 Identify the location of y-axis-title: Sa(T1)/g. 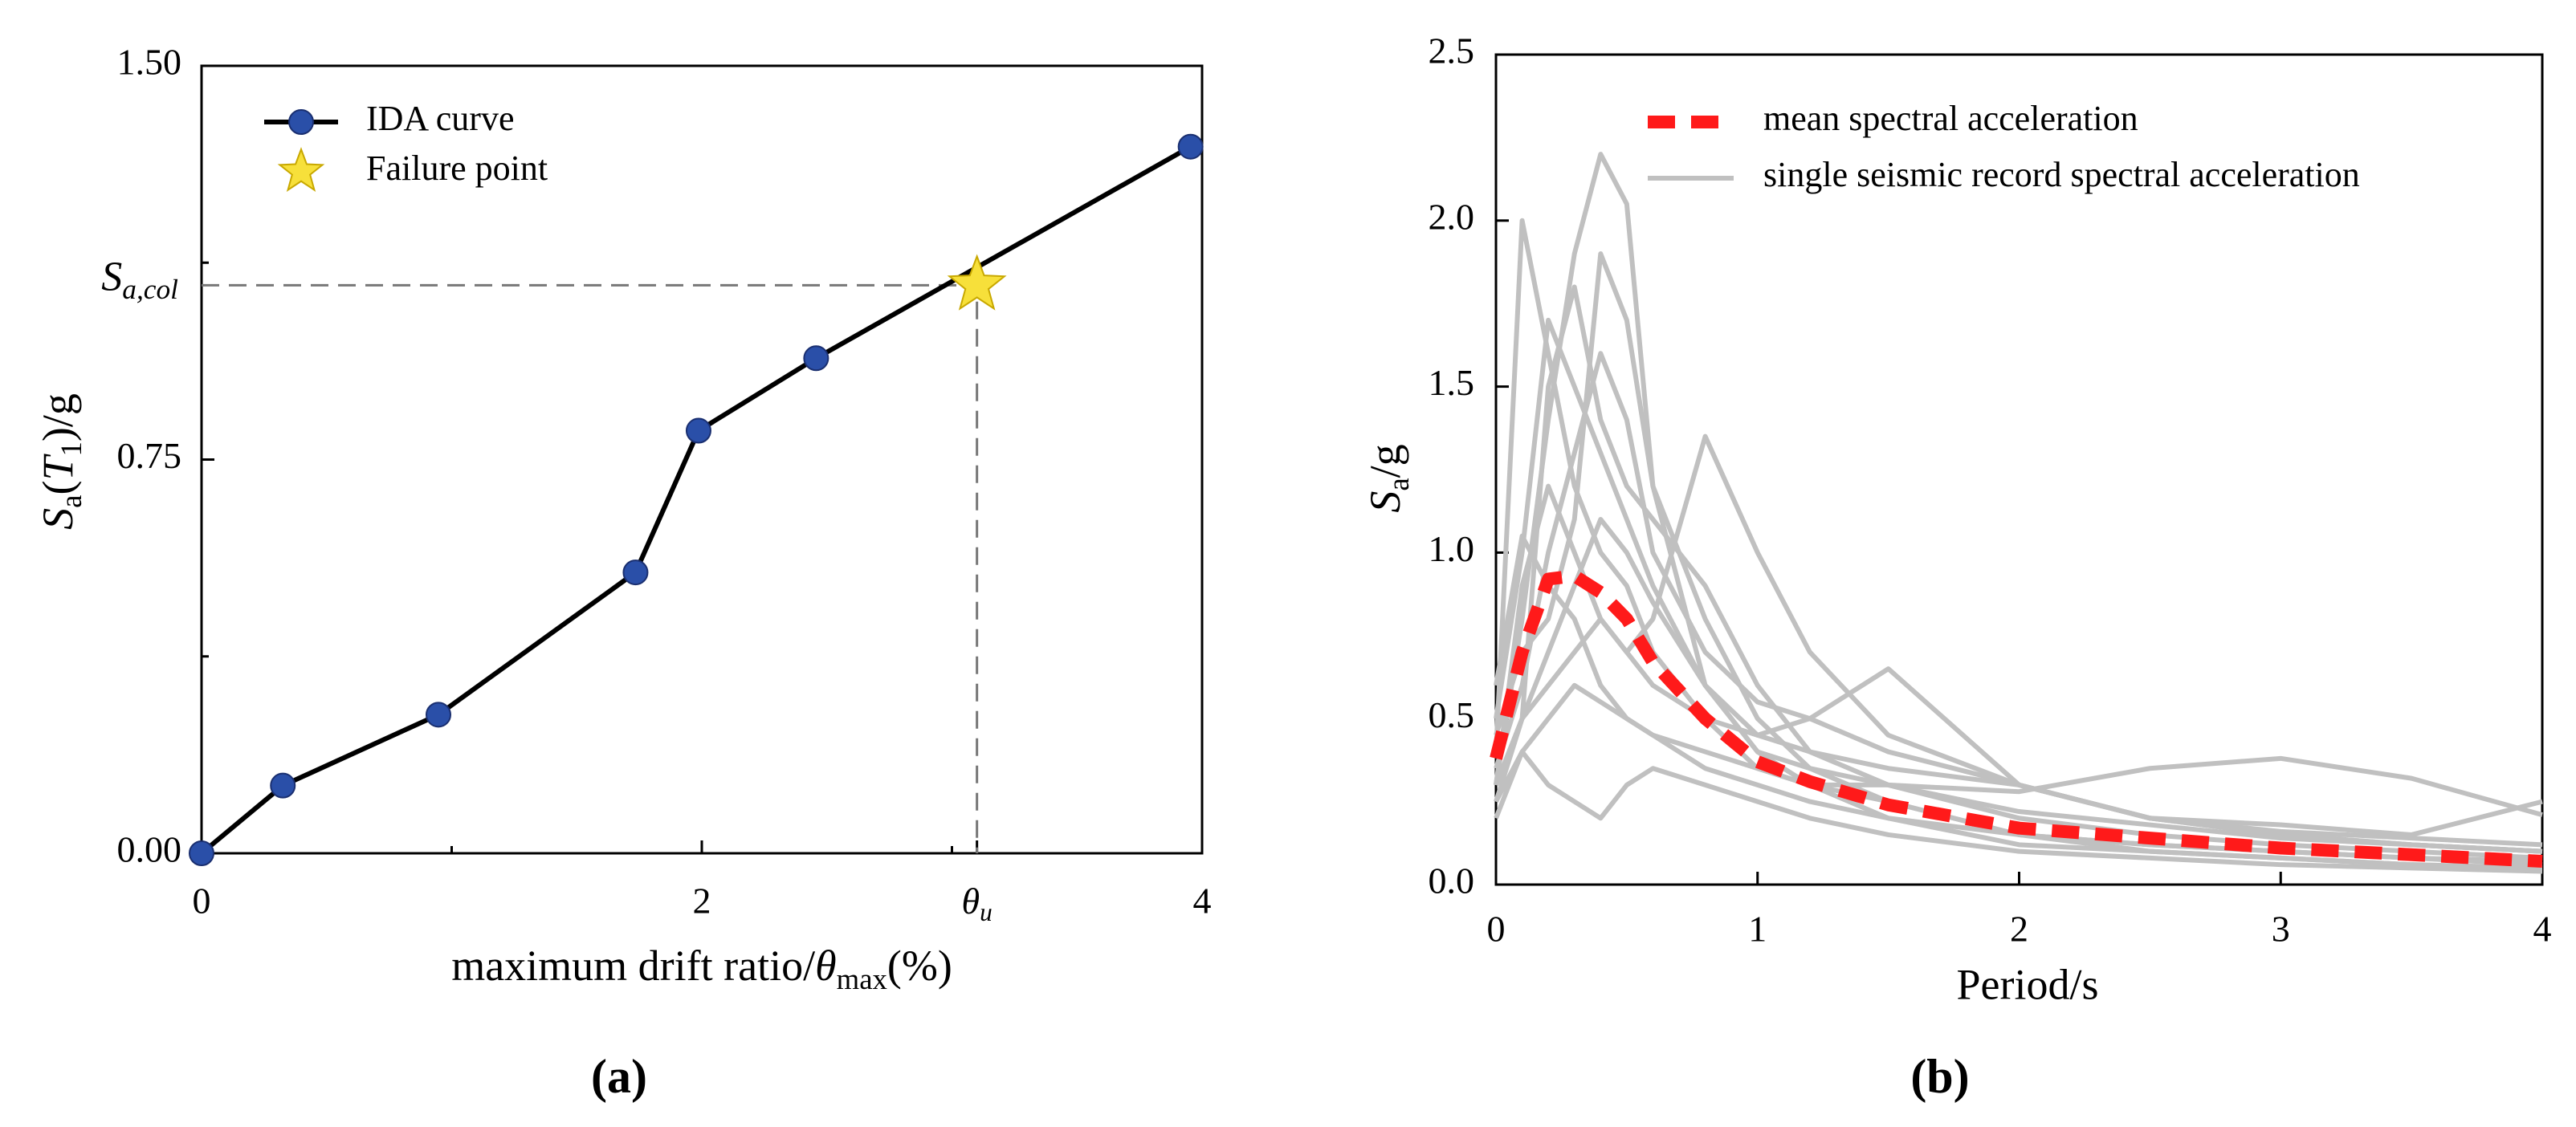
(61, 461).